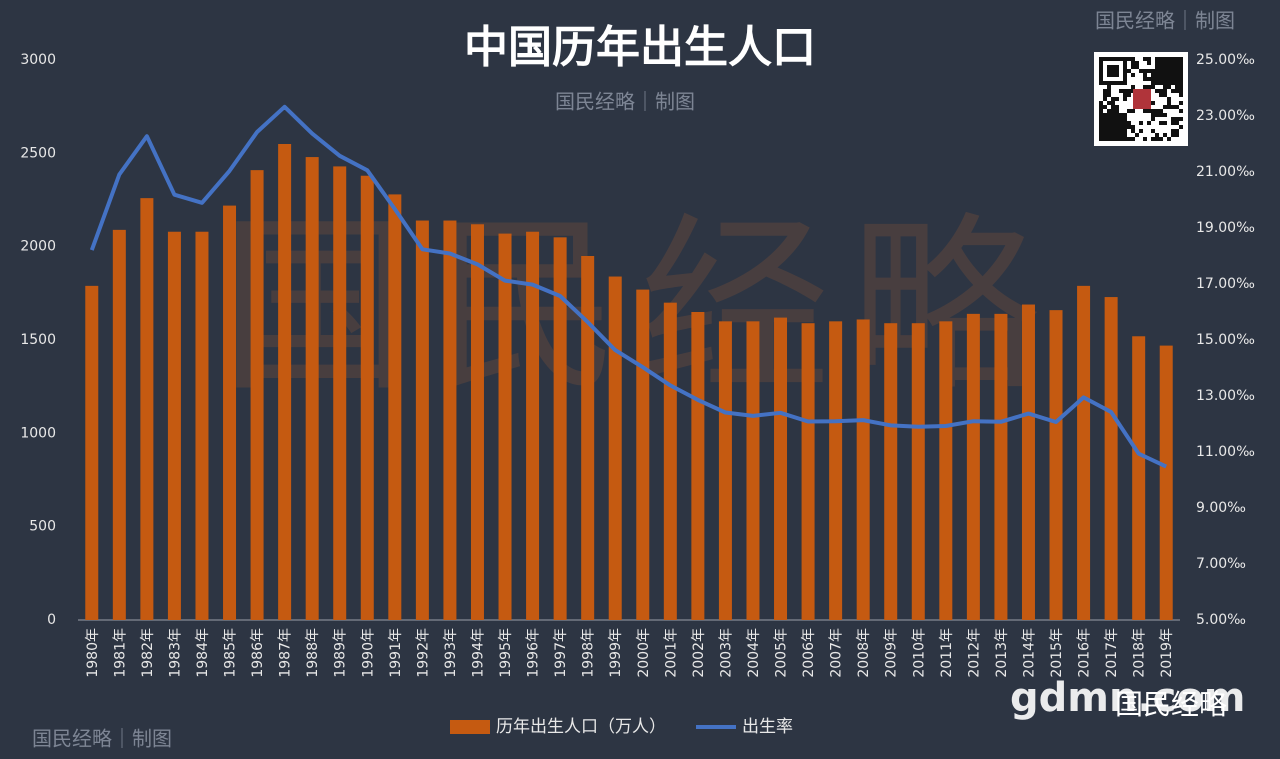 The height and width of the screenshot is (759, 1280). I want to click on x-tick-label: 1994年, so click(478, 653).